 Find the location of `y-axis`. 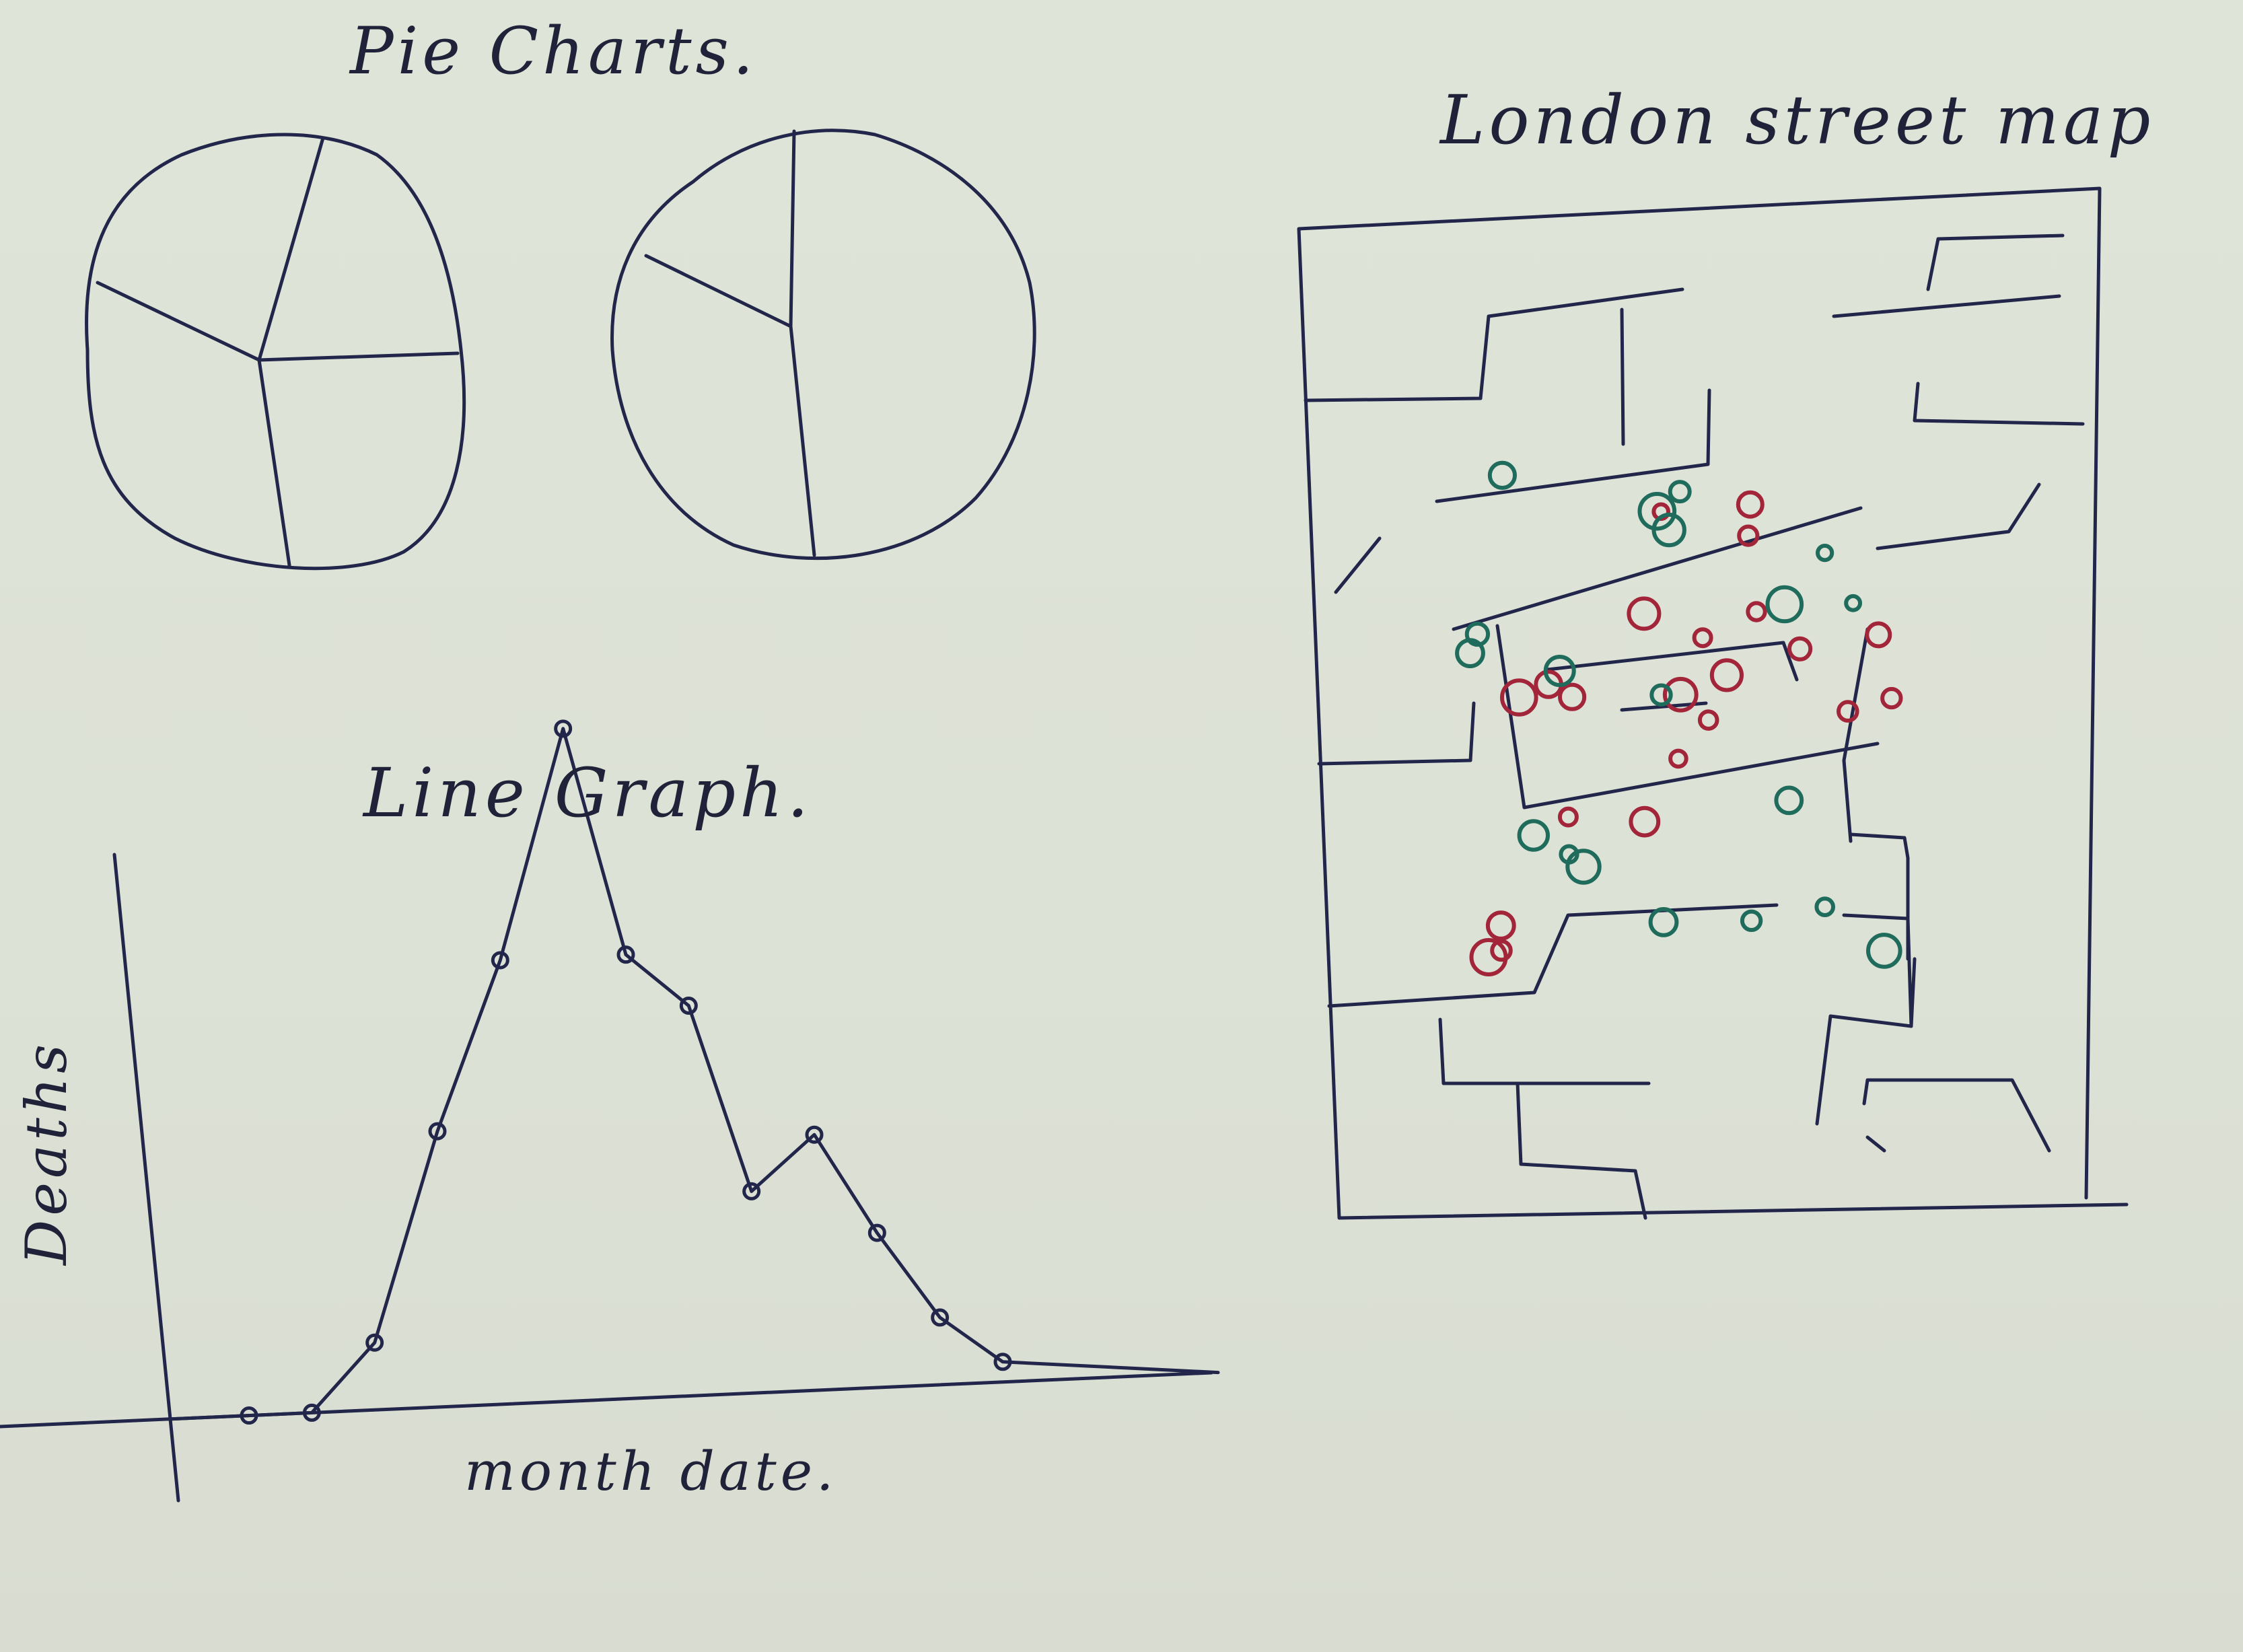

y-axis is located at coordinates (146, 1178).